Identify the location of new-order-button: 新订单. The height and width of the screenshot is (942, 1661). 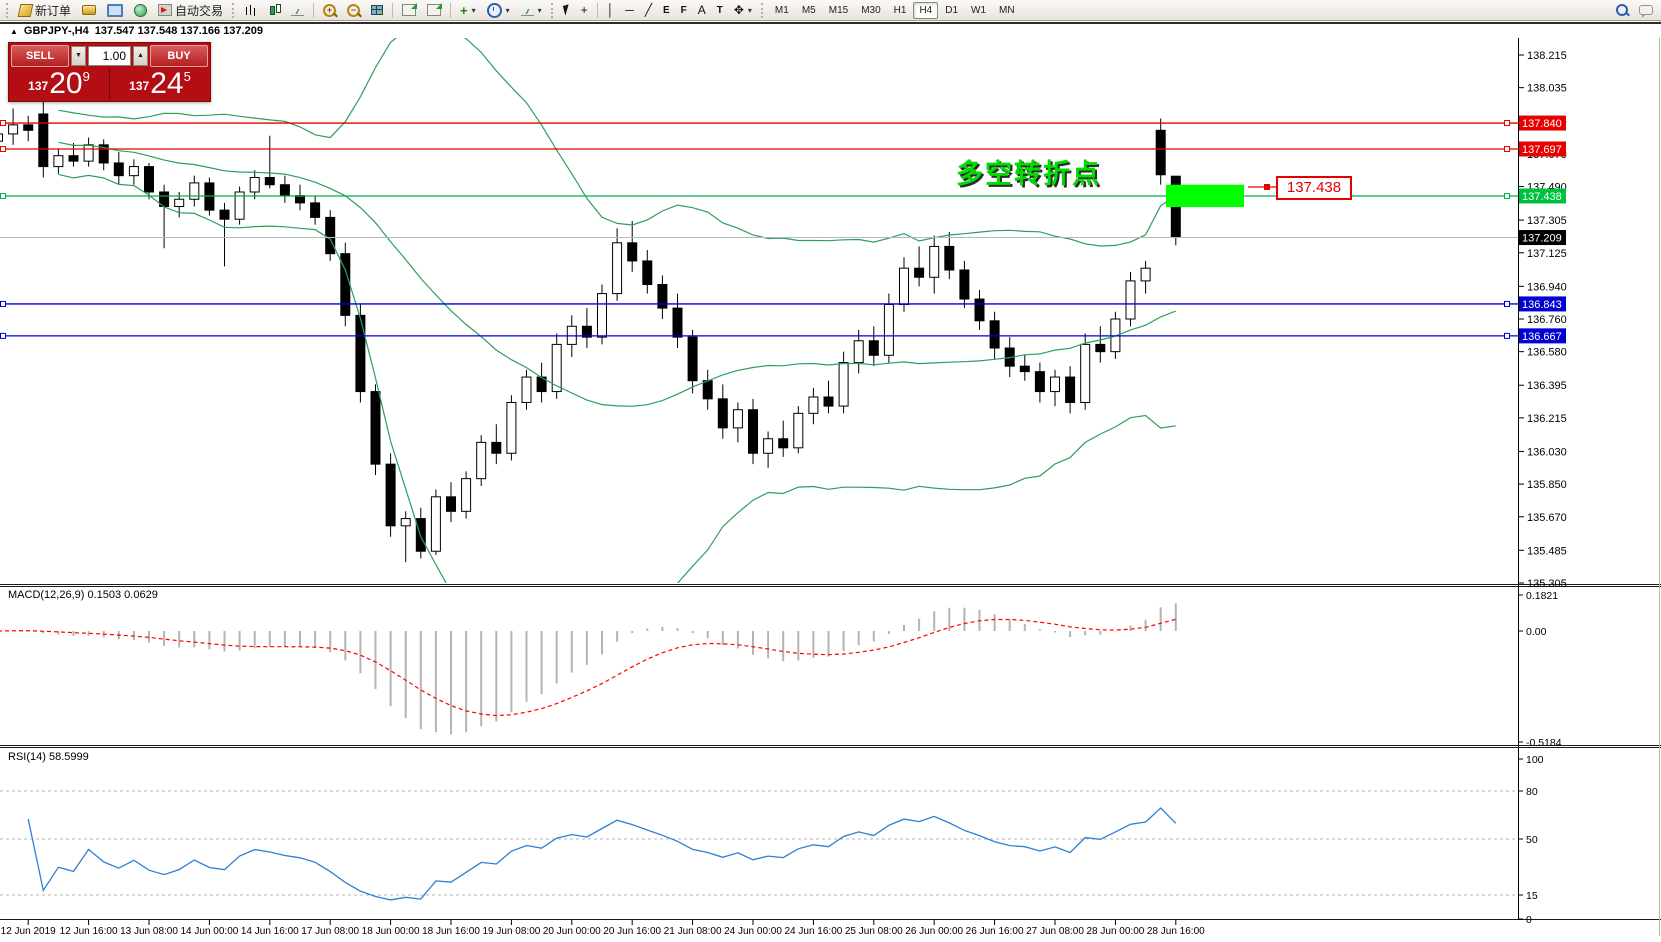
(45, 10).